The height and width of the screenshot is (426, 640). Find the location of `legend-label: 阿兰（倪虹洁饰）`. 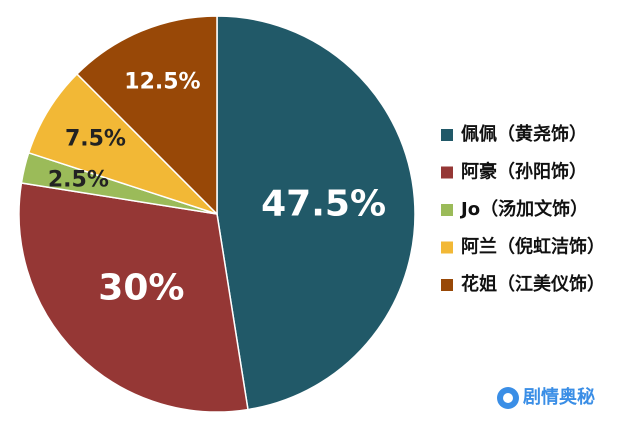

legend-label: 阿兰（倪虹洁饰） is located at coordinates (533, 247).